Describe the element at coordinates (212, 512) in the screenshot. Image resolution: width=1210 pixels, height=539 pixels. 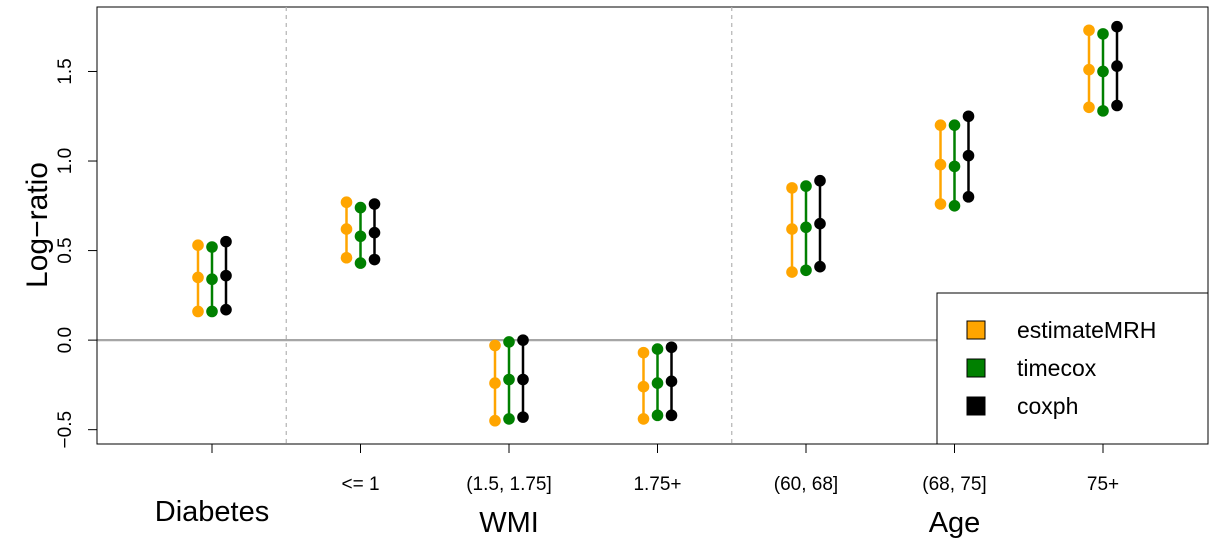
I see `group-label: Diabetes` at that location.